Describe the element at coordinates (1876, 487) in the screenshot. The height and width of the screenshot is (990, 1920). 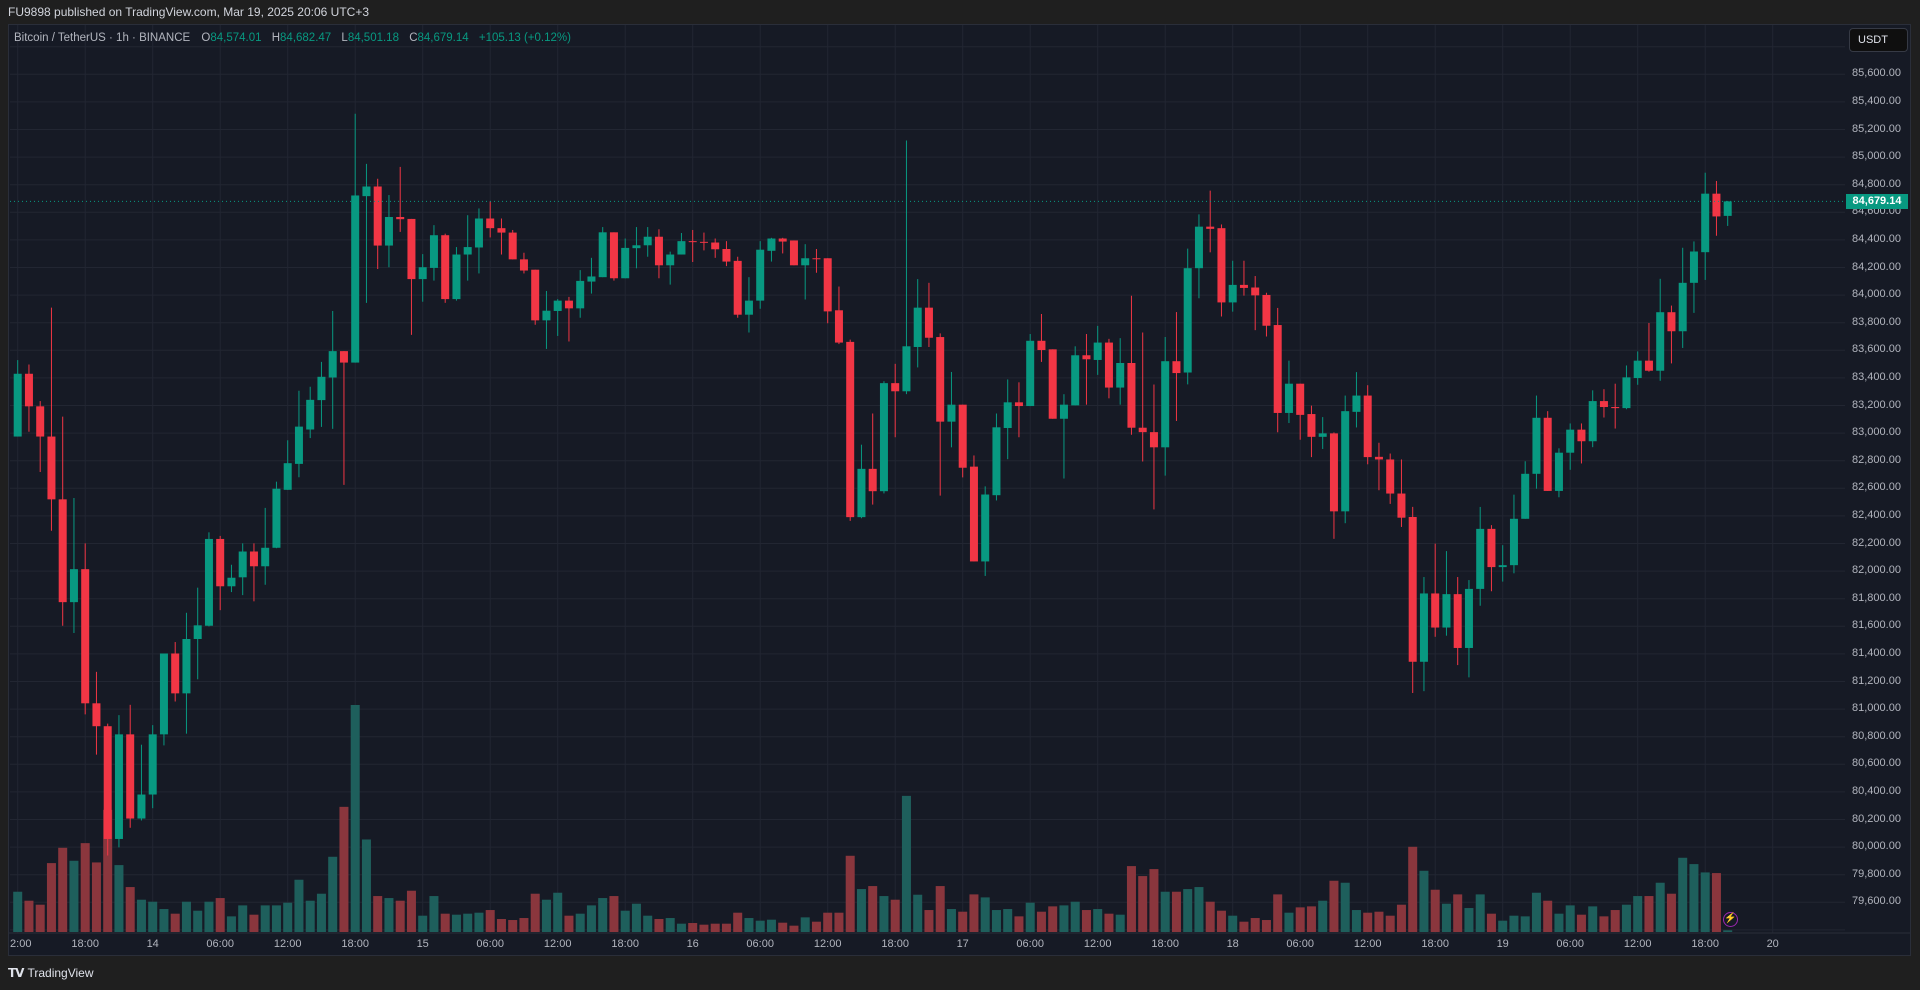
I see `price-tick-label: 82,600.00` at that location.